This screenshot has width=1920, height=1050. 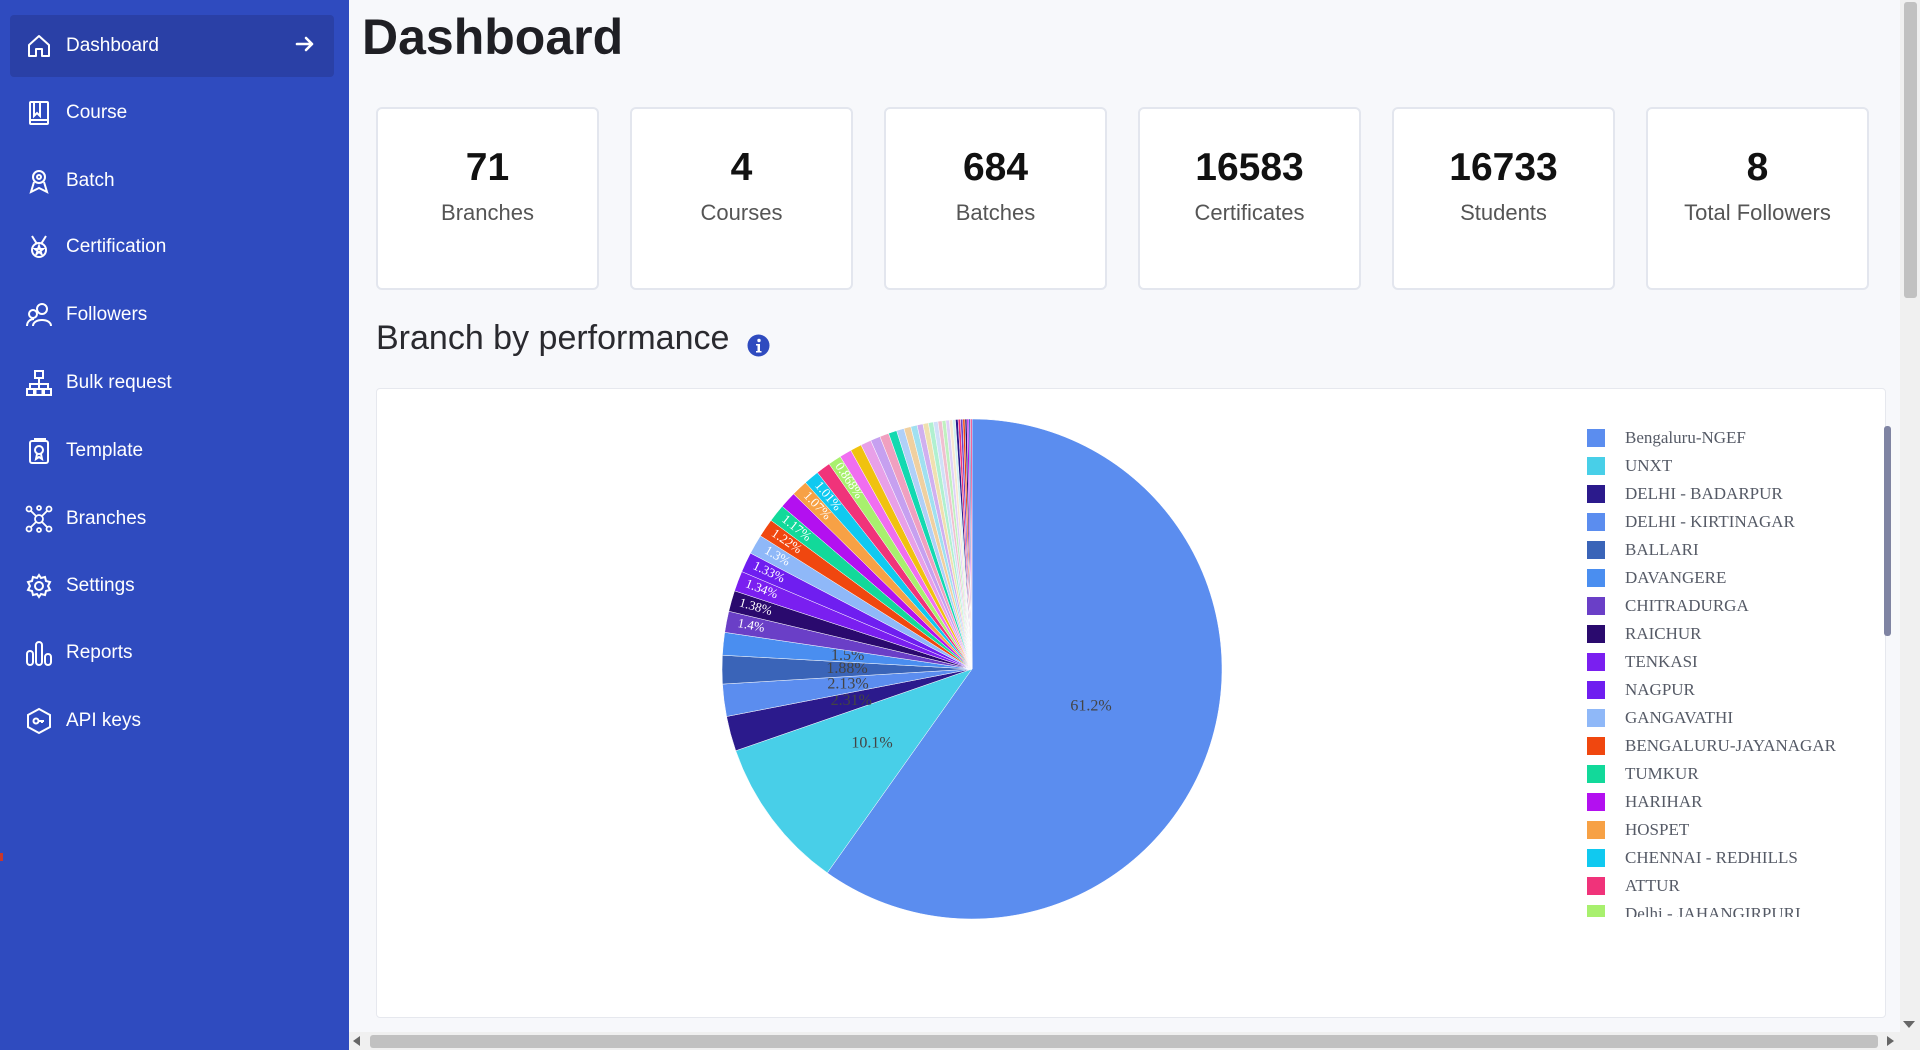 I want to click on sidebar-item-label: Branches, so click(x=106, y=518).